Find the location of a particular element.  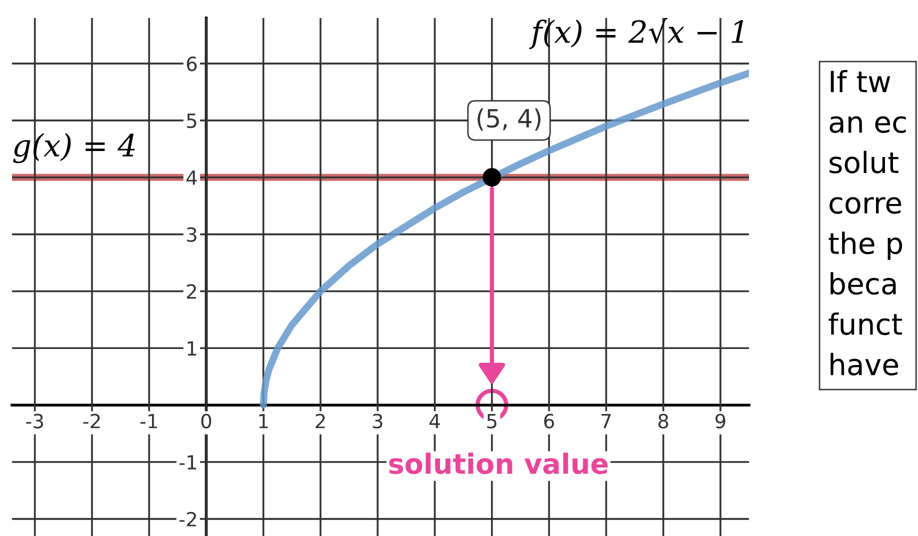

x-tick-label: 2 is located at coordinates (320, 421).